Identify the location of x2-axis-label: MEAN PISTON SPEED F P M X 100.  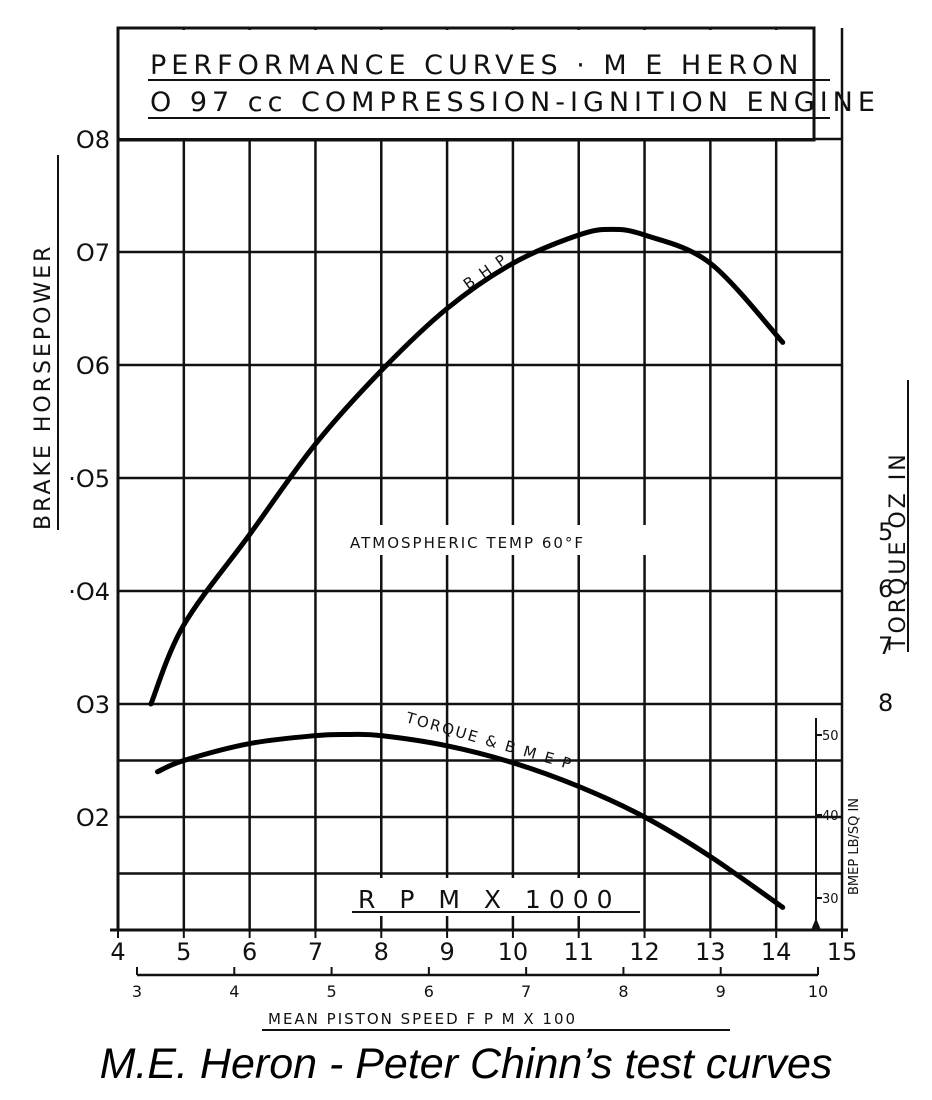
(422, 1019).